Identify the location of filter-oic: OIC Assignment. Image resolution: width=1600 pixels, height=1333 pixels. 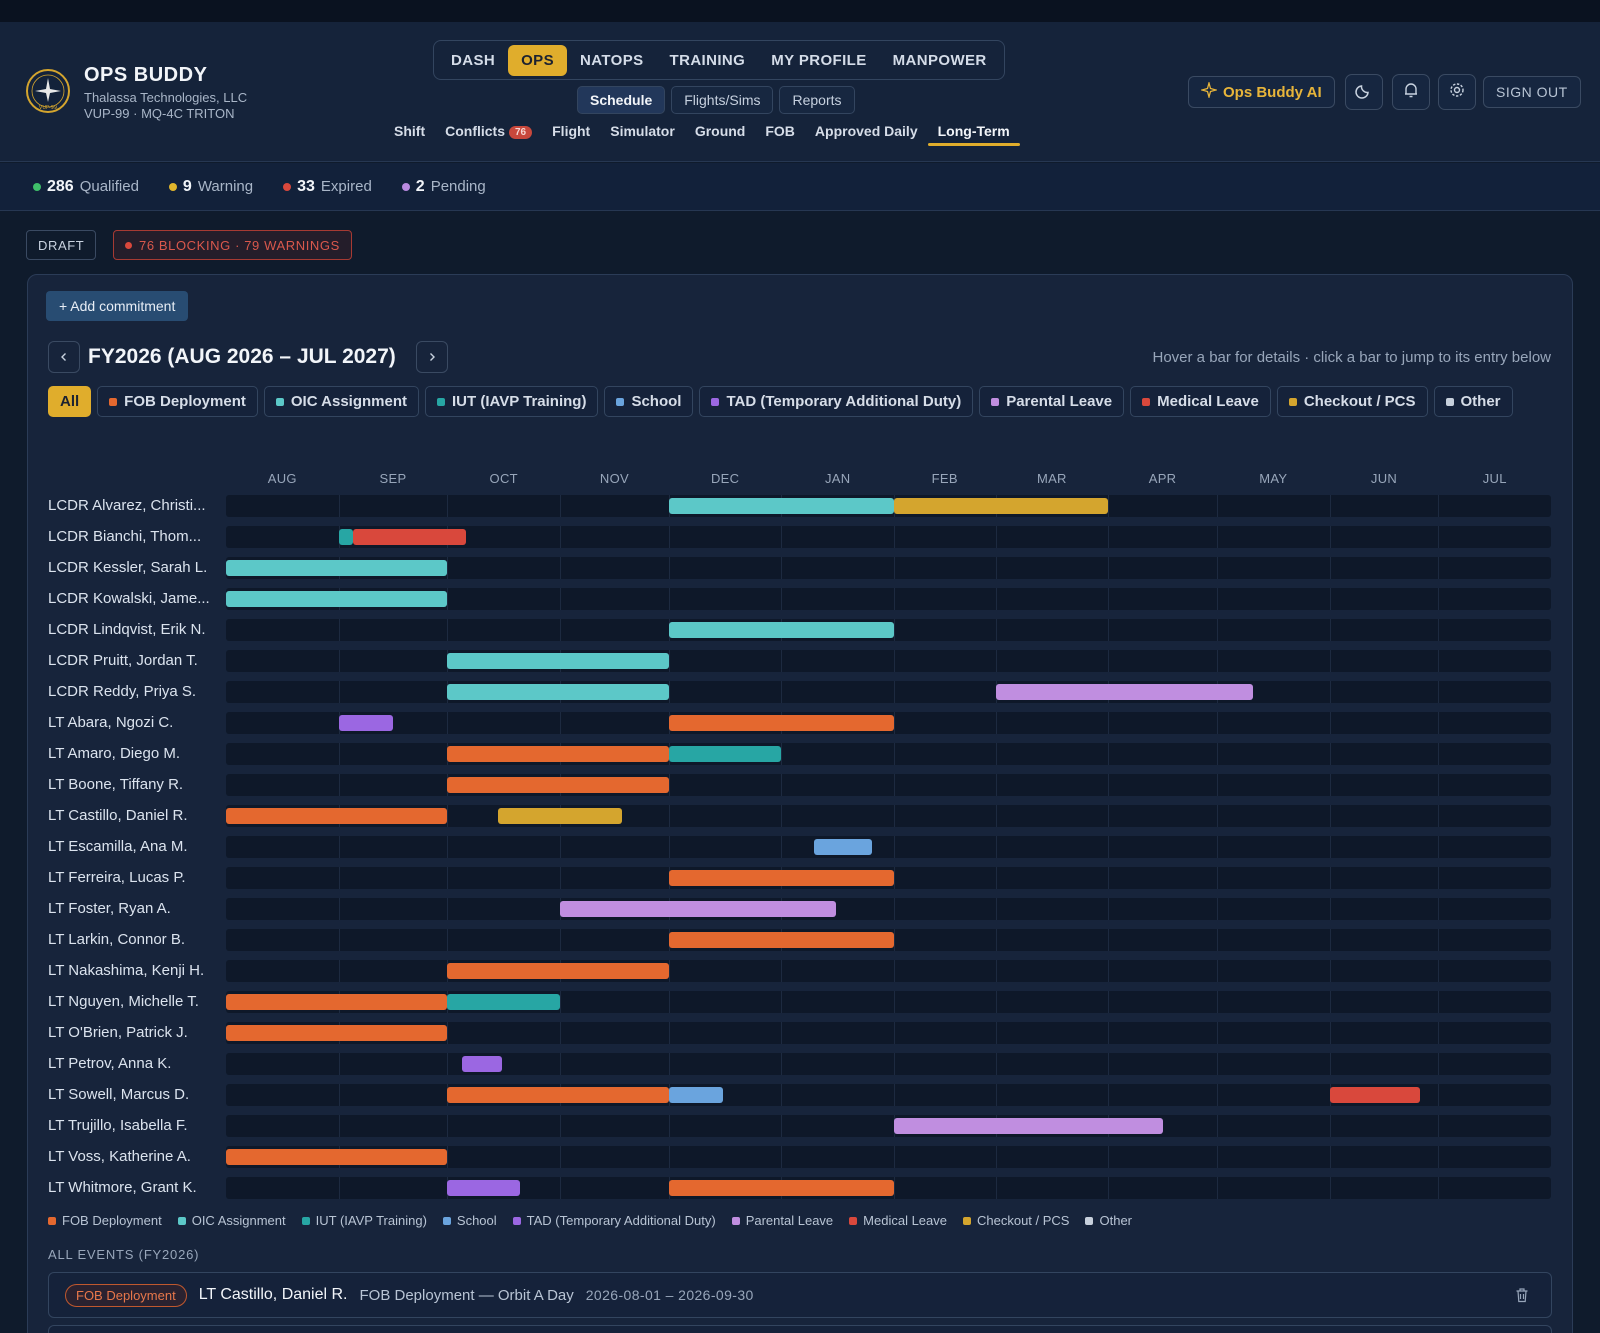
(341, 401).